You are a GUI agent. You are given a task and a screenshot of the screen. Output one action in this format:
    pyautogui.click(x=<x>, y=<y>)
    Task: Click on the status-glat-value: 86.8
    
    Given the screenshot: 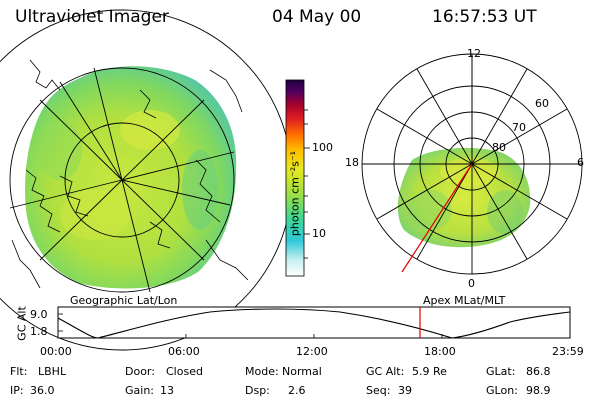 What is the action you would take?
    pyautogui.click(x=538, y=371)
    